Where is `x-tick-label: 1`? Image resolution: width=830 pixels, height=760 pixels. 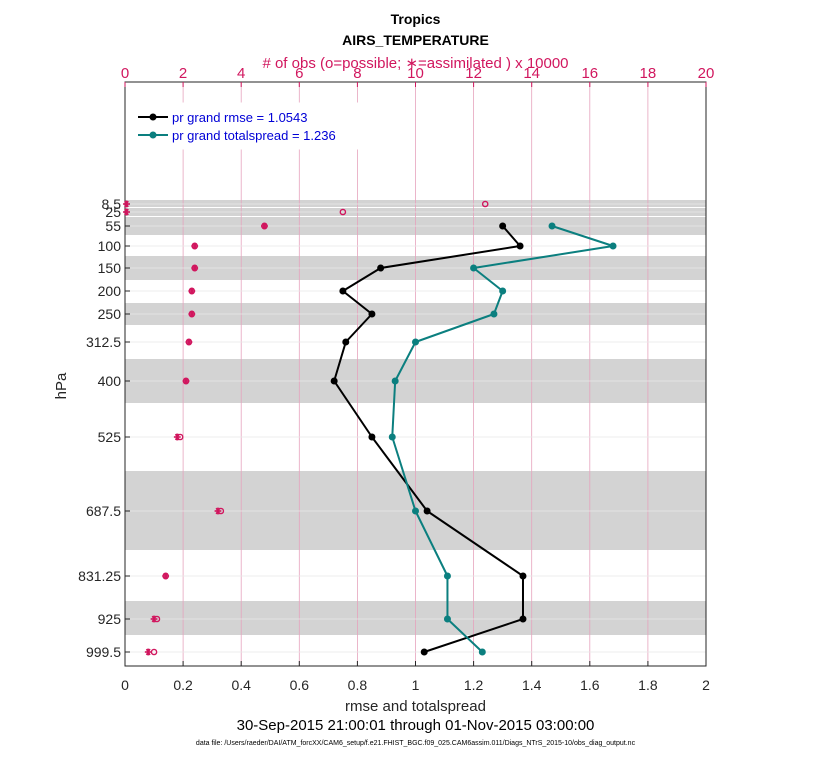
x-tick-label: 1 is located at coordinates (416, 685).